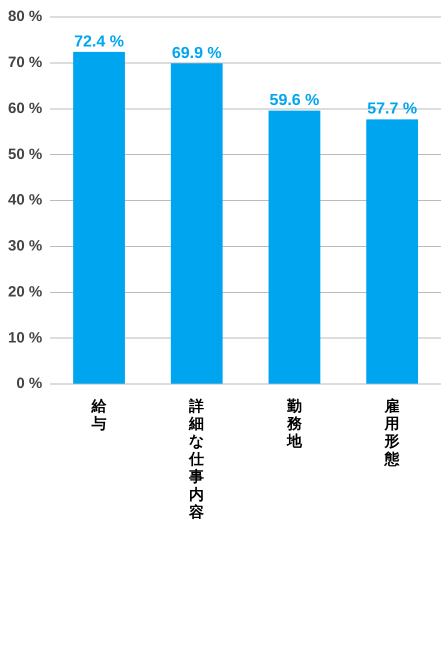  I want to click on x-tick-label: 給与, so click(99, 414).